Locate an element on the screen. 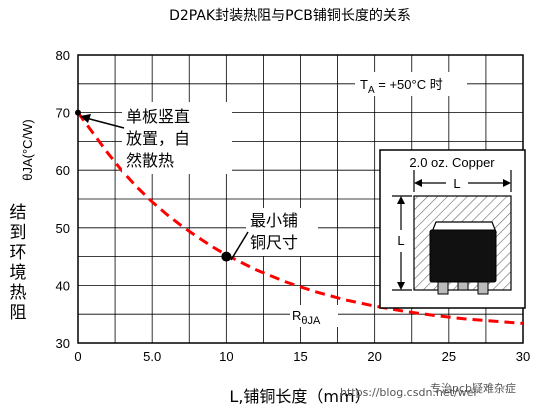 The height and width of the screenshot is (412, 549). x-tick-label: 0 is located at coordinates (77, 356).